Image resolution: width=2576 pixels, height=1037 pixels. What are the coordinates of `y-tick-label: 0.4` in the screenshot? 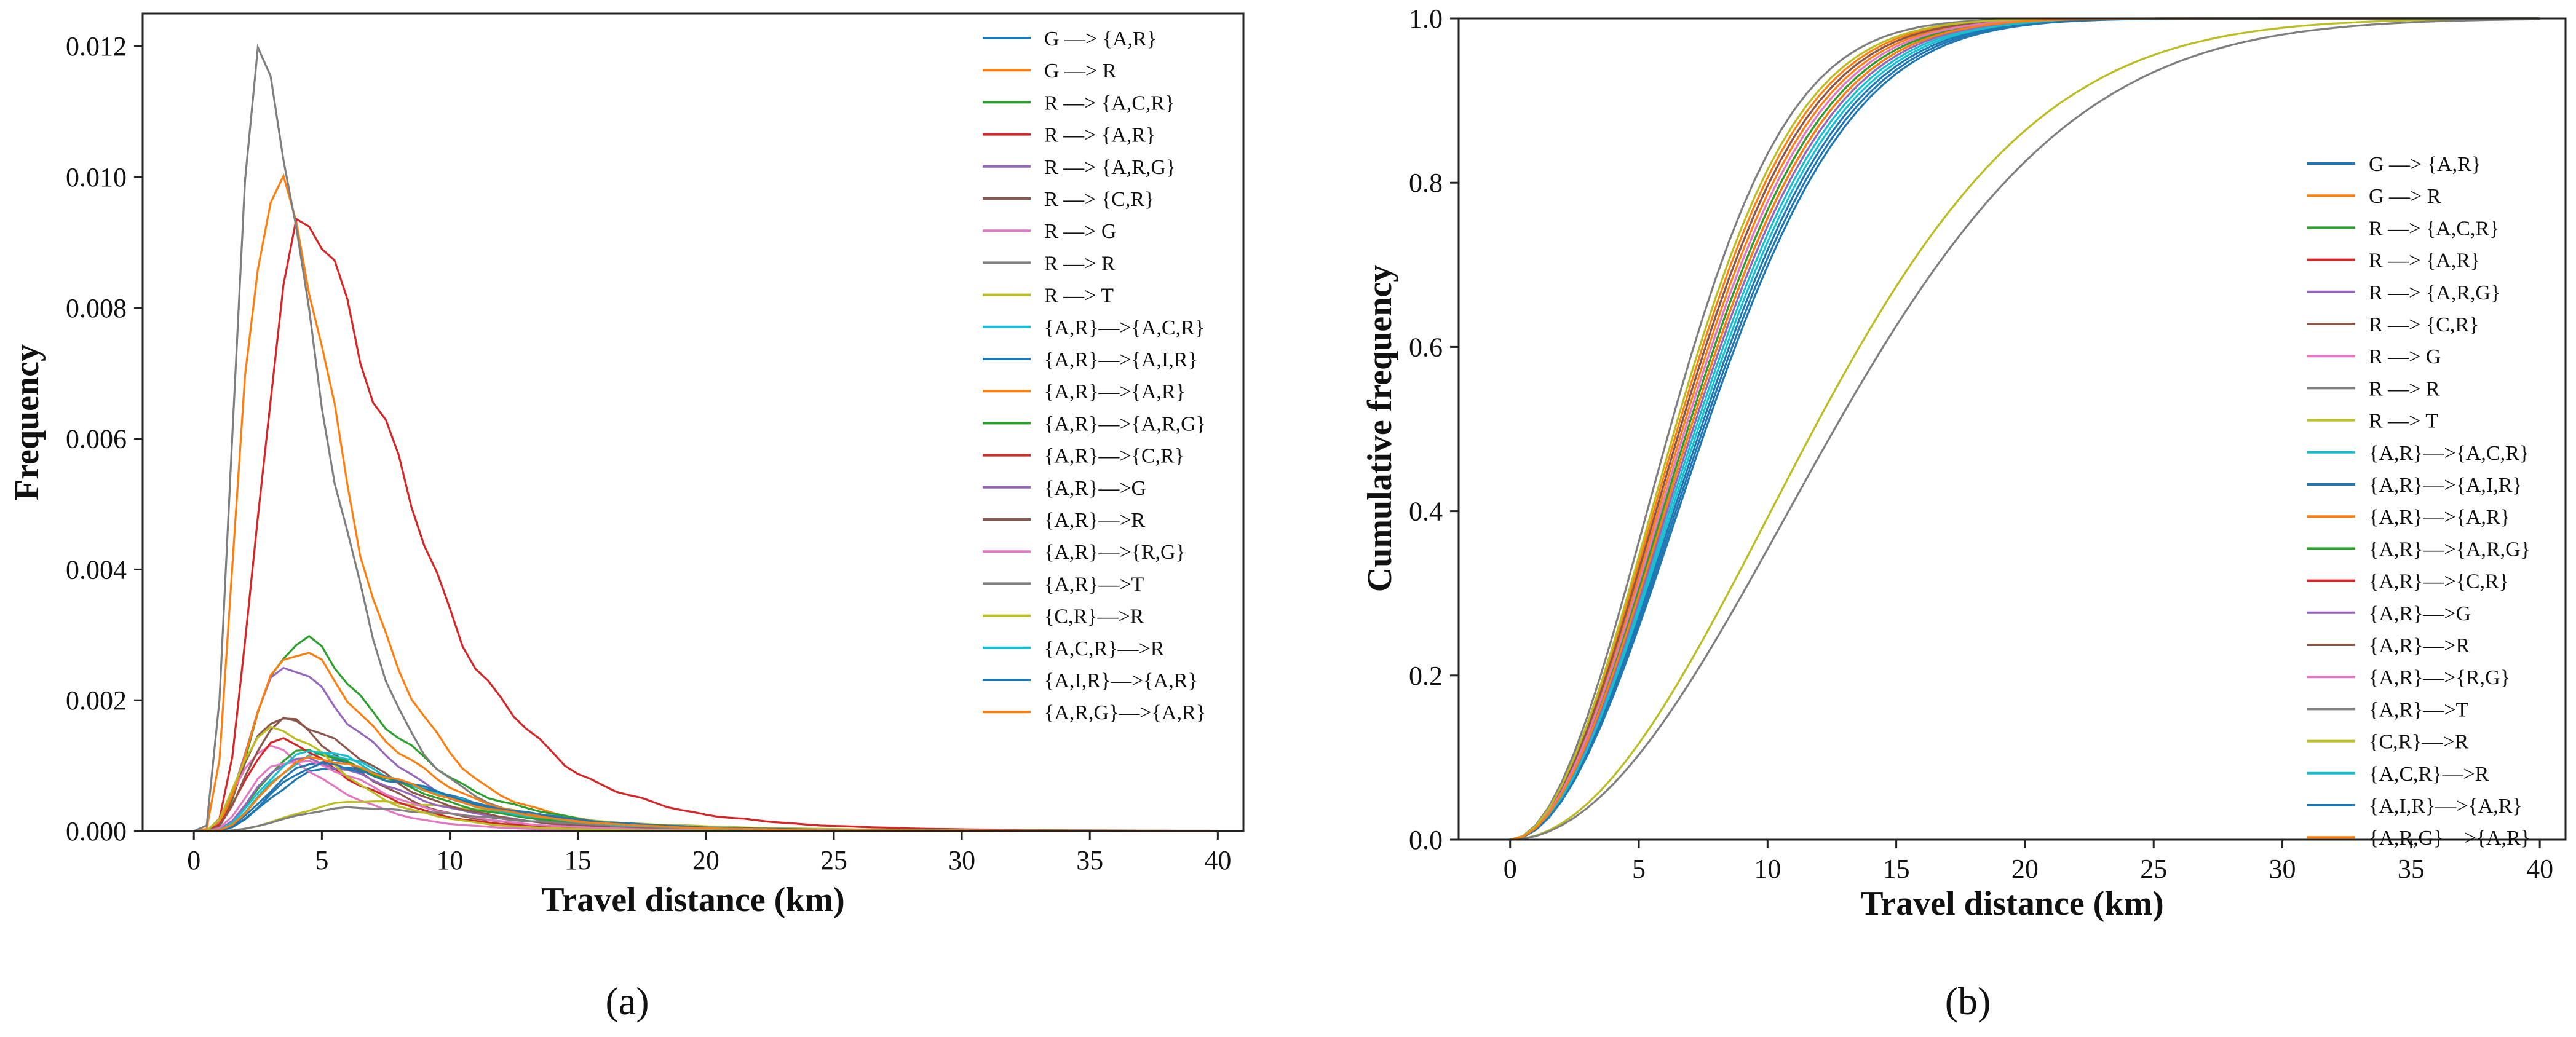 It's located at (1426, 512).